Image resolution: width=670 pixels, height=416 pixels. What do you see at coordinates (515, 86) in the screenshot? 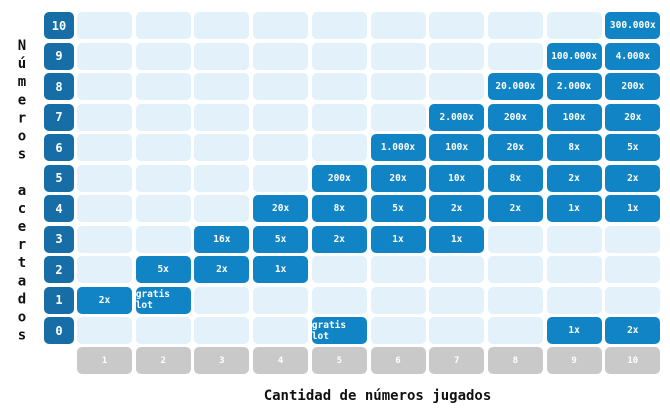
I see `payout-cell: 20.000x` at bounding box center [515, 86].